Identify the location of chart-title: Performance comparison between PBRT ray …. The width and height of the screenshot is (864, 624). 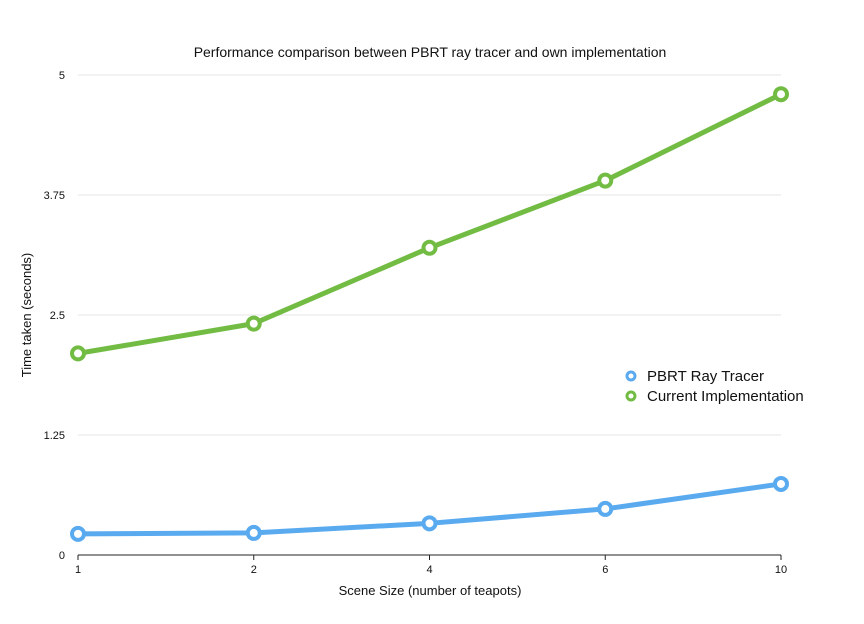
(430, 52).